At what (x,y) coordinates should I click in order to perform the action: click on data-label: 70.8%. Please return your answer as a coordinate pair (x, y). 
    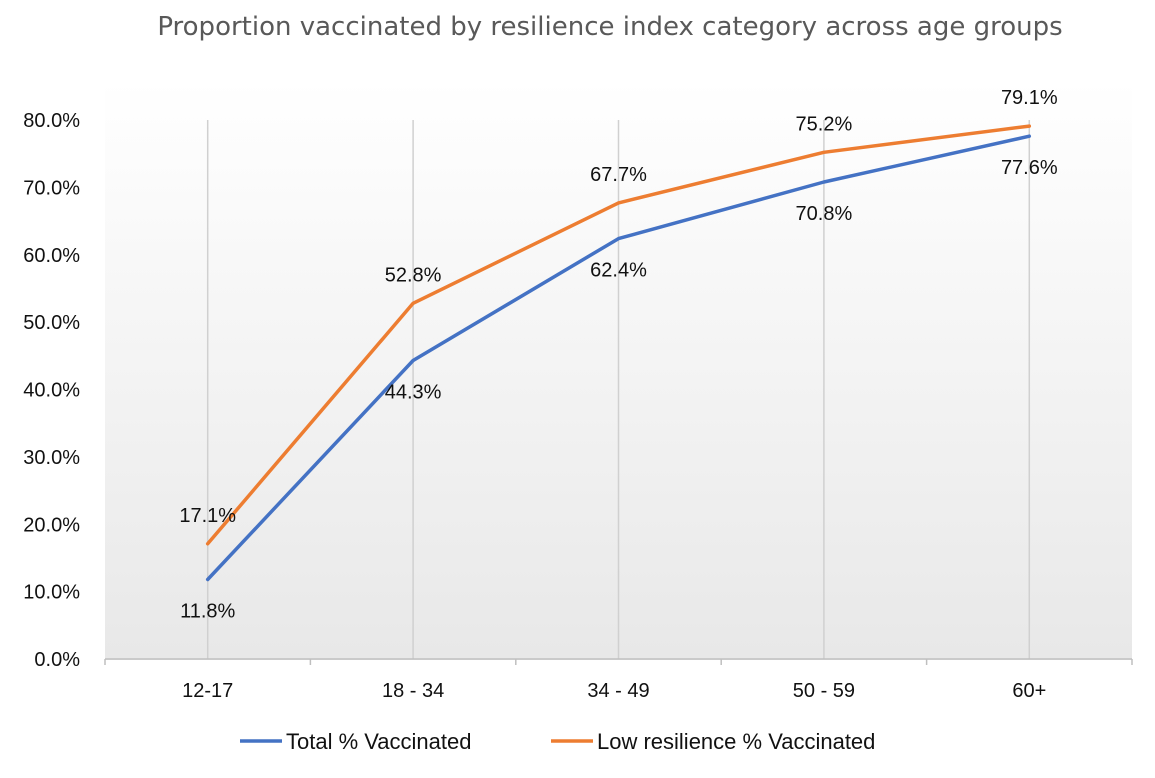
    Looking at the image, I should click on (824, 214).